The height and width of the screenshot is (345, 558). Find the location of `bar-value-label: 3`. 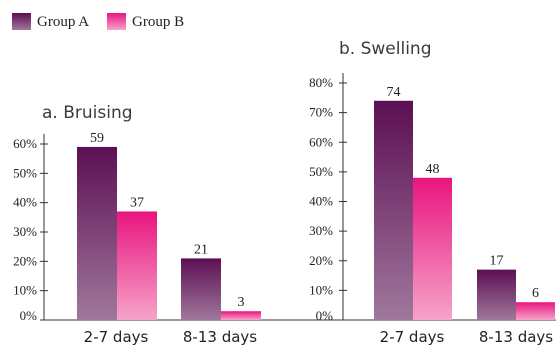

bar-value-label: 3 is located at coordinates (241, 302).